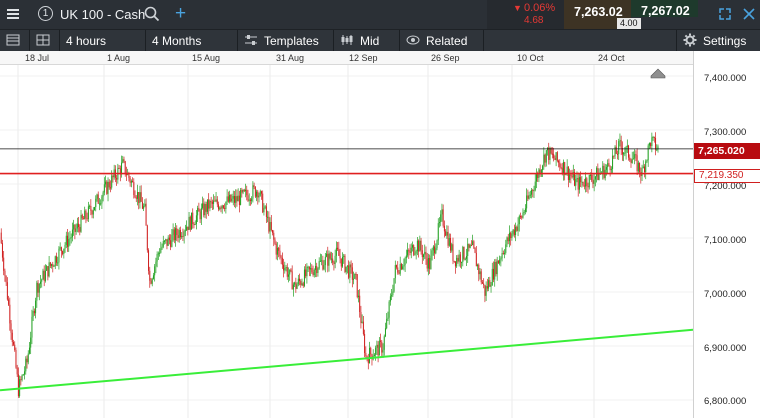 The width and height of the screenshot is (760, 418). Describe the element at coordinates (442, 41) in the screenshot. I see `related-button: Related` at that location.